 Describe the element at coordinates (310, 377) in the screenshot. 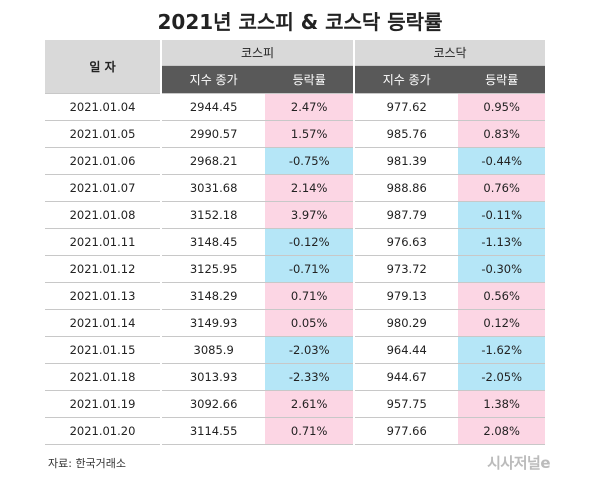

I see `rate-cell: -2.33%` at that location.